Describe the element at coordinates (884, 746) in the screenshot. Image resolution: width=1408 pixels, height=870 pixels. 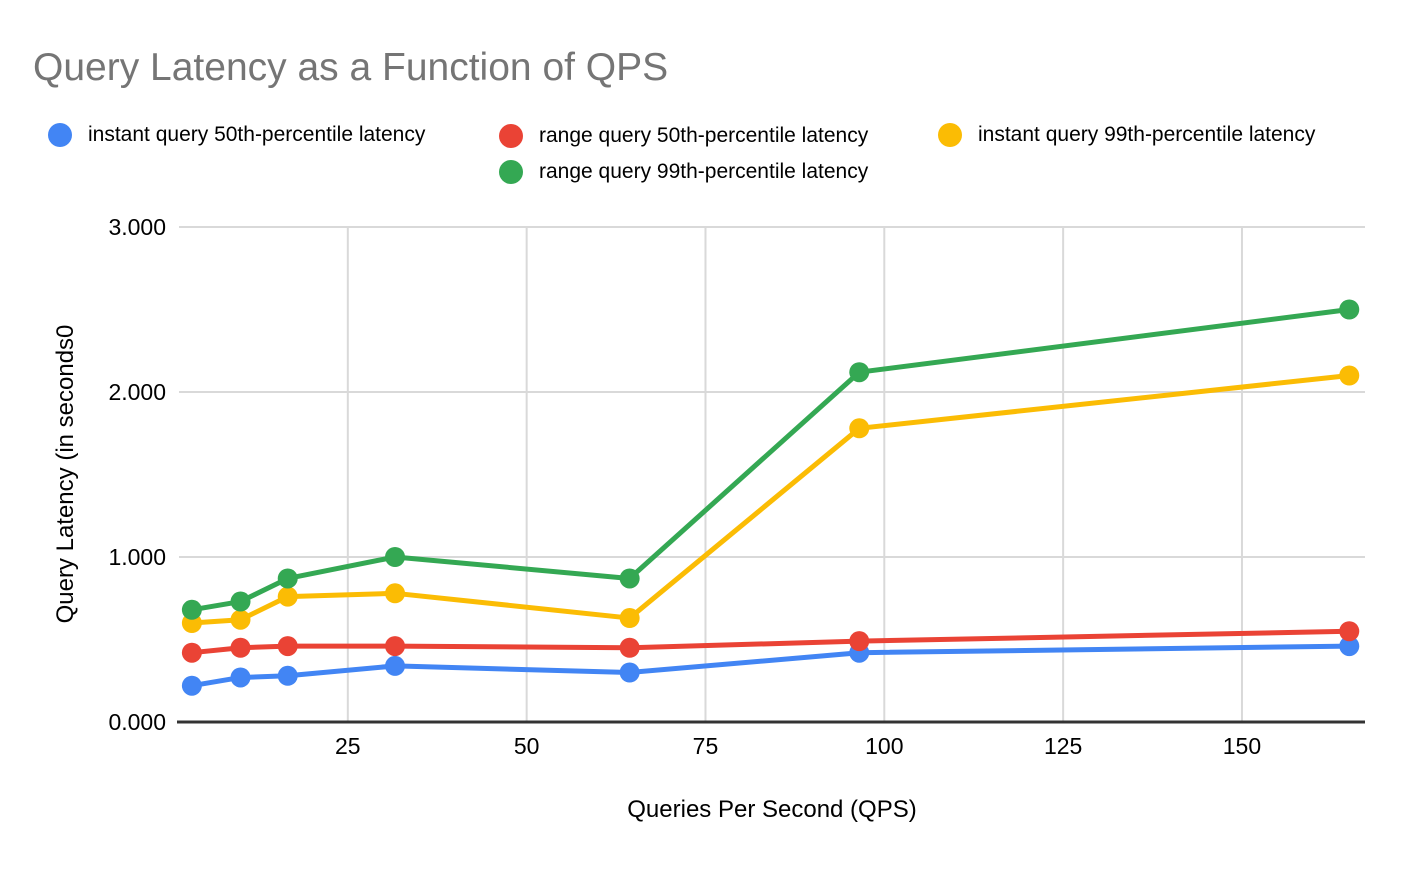
I see `x-tick-label: 100` at that location.